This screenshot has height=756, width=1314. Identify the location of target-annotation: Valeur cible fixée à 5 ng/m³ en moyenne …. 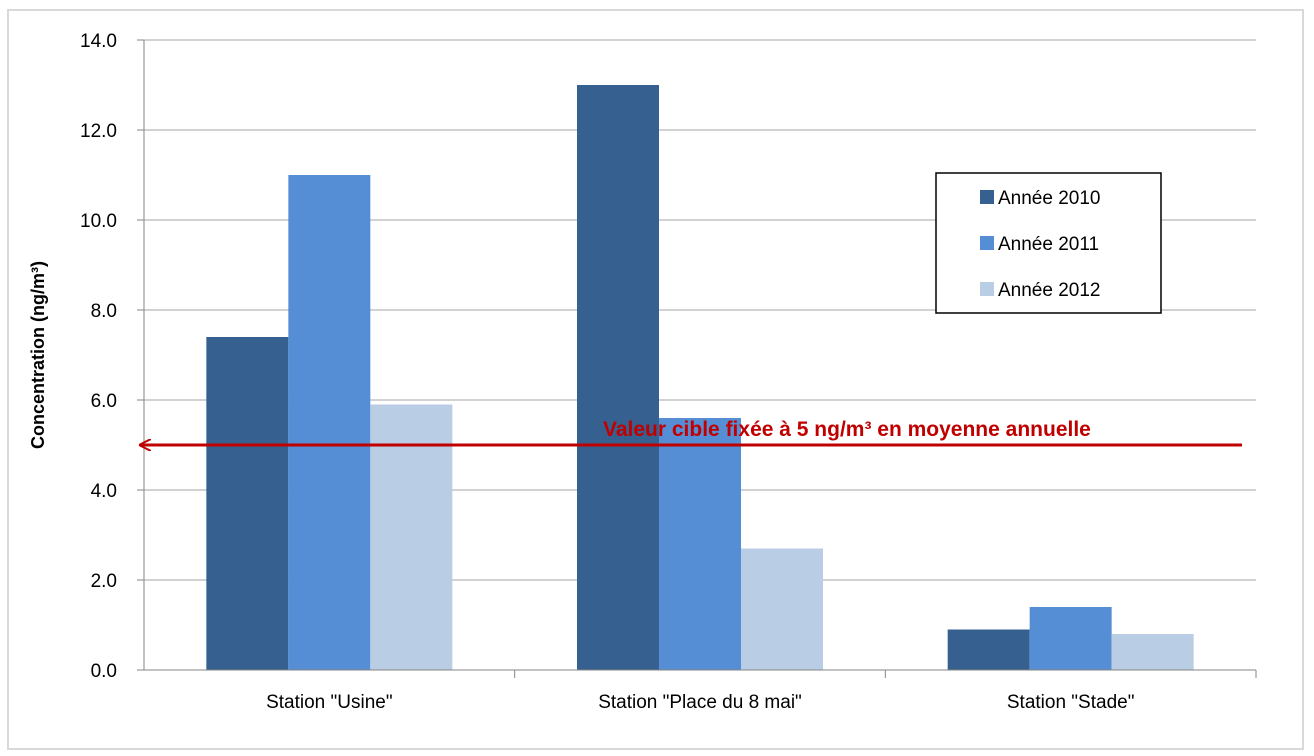
(691, 431).